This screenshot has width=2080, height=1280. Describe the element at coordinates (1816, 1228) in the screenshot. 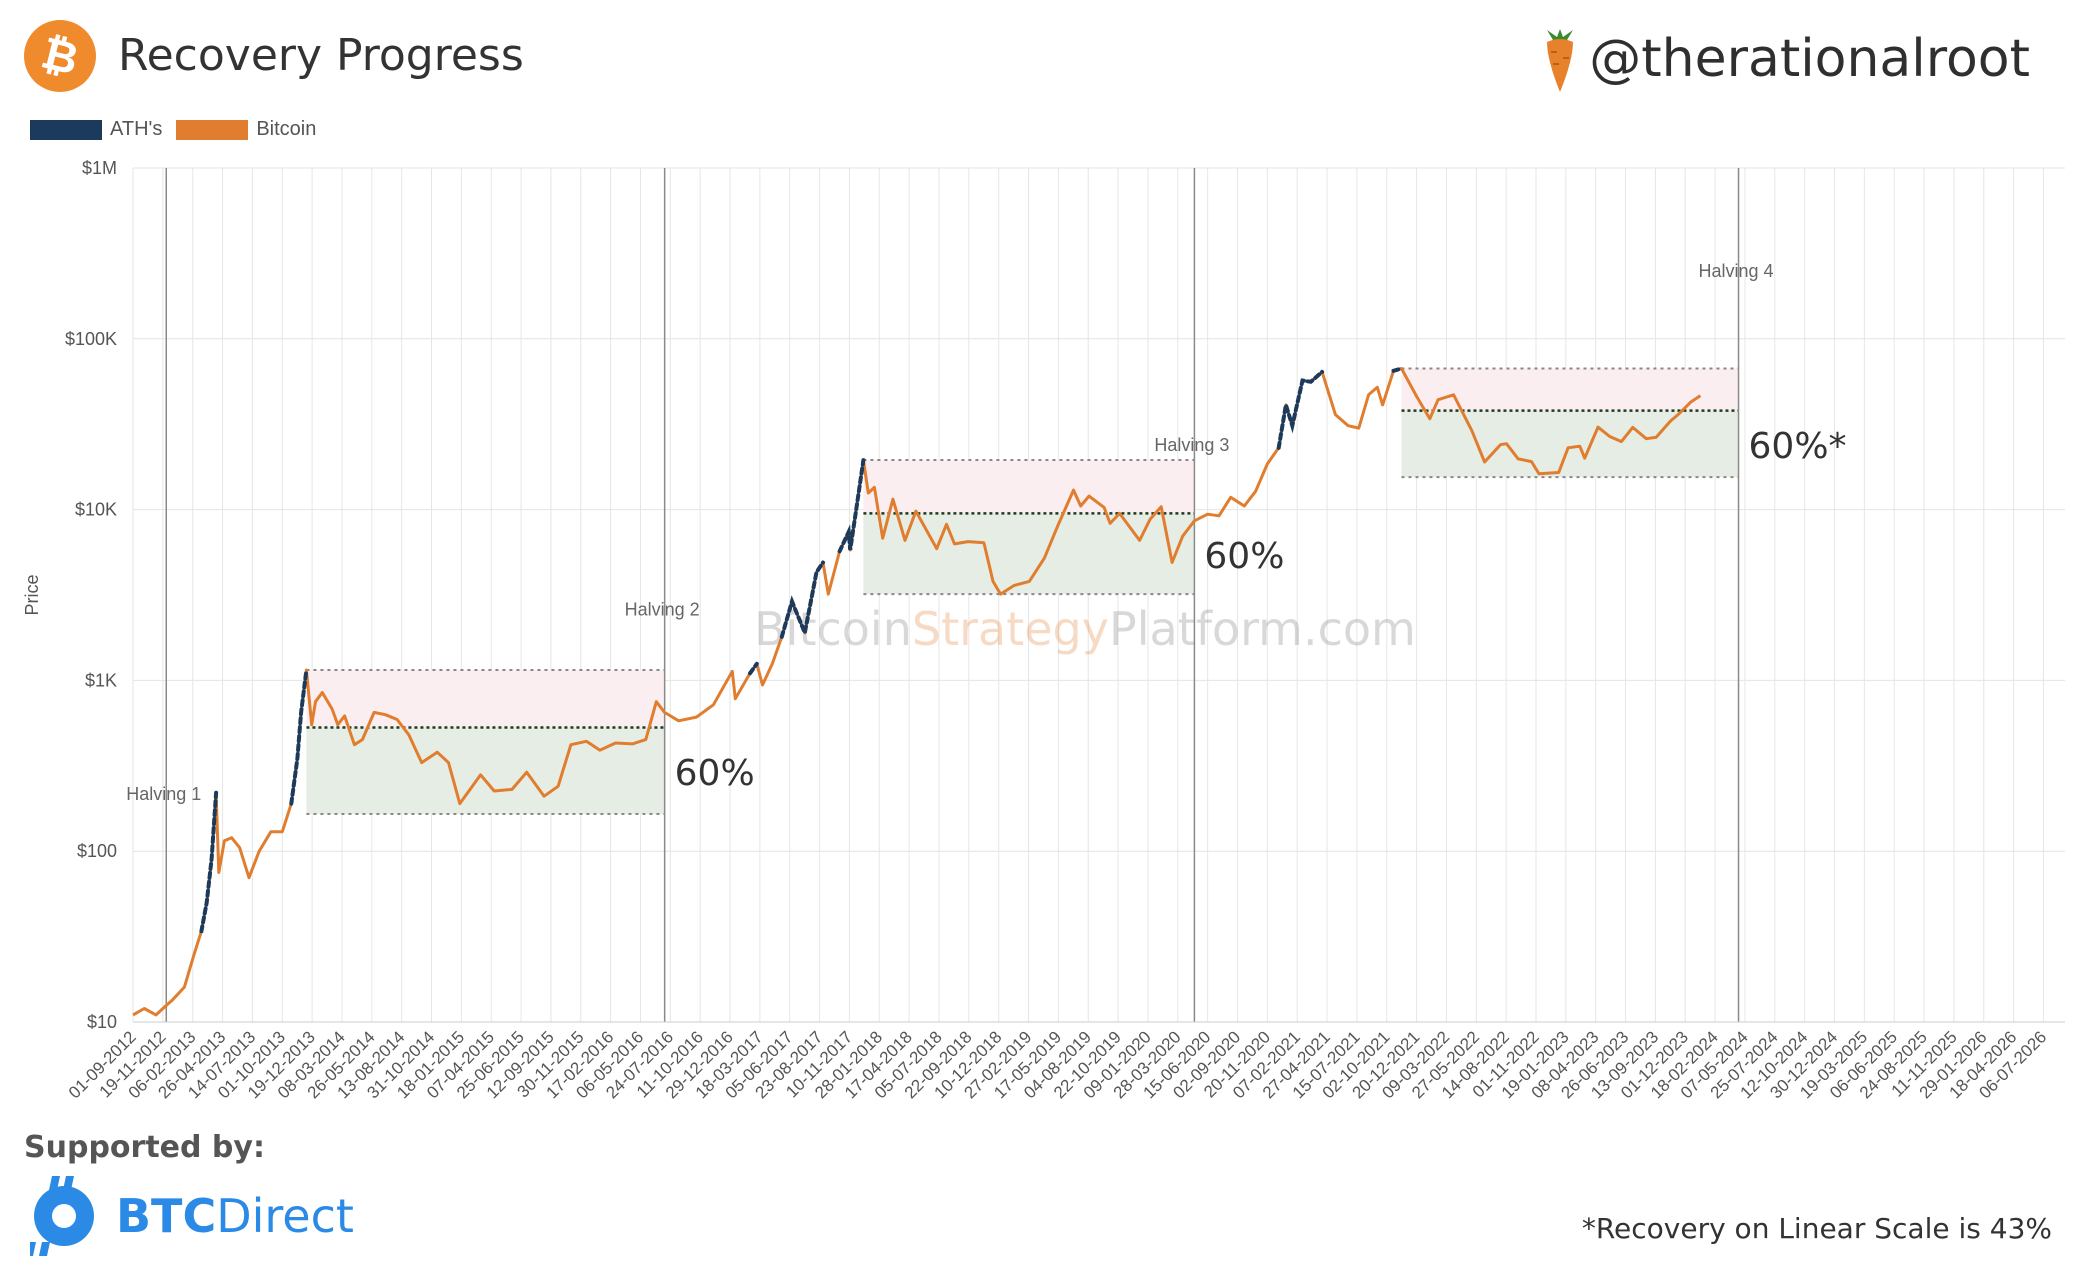

I see `footnote: *Recovery on Linear Scale is 43%` at that location.